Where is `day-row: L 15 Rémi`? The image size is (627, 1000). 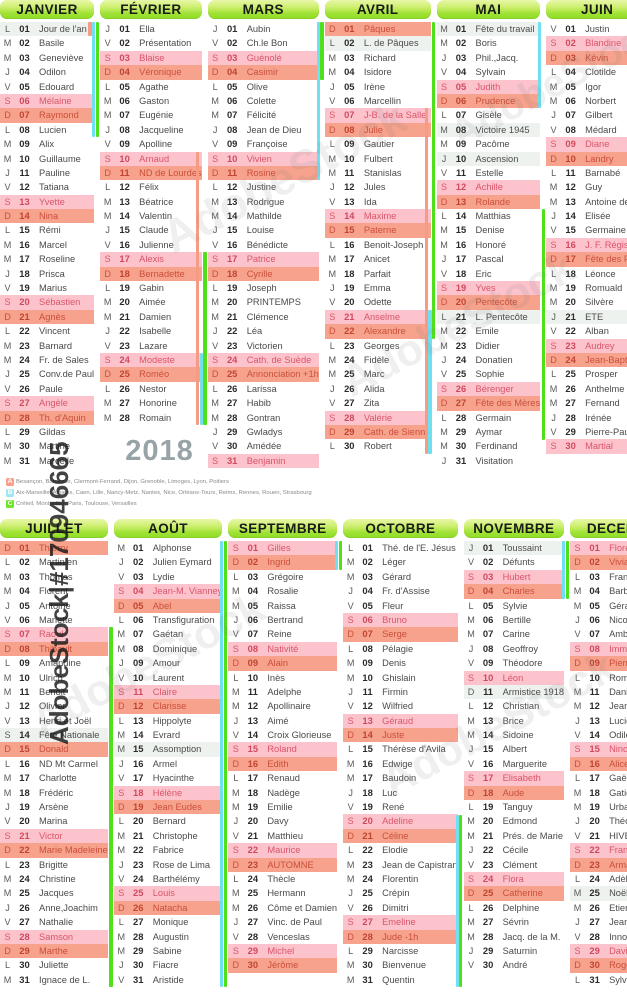
day-row: L 15 Rémi is located at coordinates (47, 230).